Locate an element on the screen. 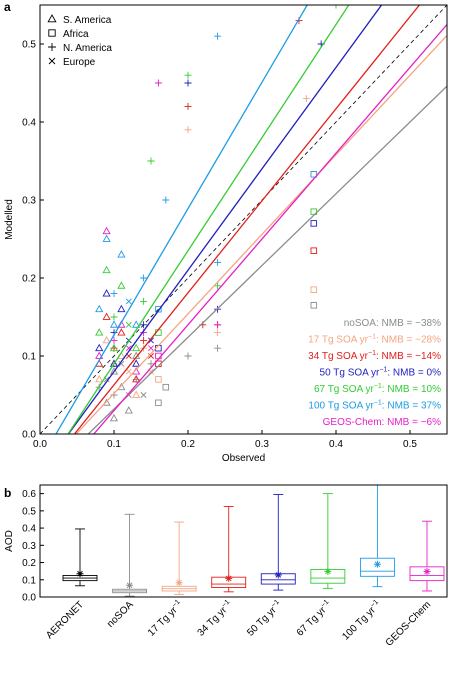 The height and width of the screenshot is (685, 451). legend-marker-triangle is located at coordinates (52, 18).